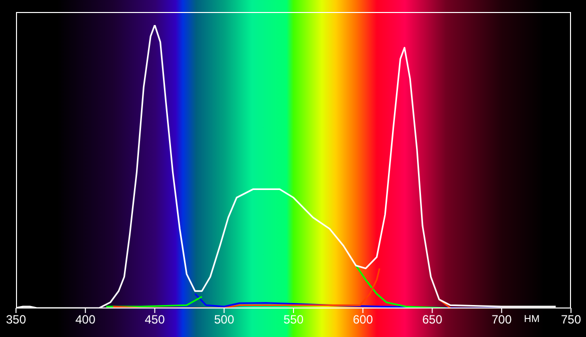 This screenshot has height=337, width=586. What do you see at coordinates (155, 319) in the screenshot?
I see `x-tick-label: 450` at bounding box center [155, 319].